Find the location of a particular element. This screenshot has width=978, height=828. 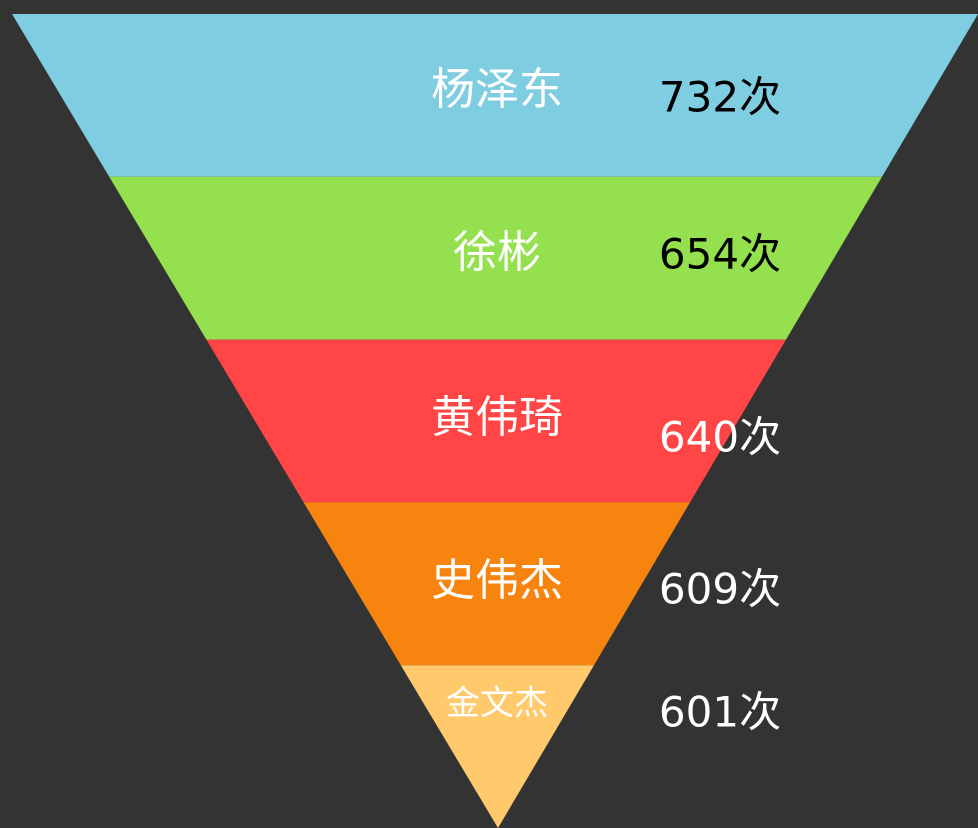

value-label: 640次 is located at coordinates (720, 437).